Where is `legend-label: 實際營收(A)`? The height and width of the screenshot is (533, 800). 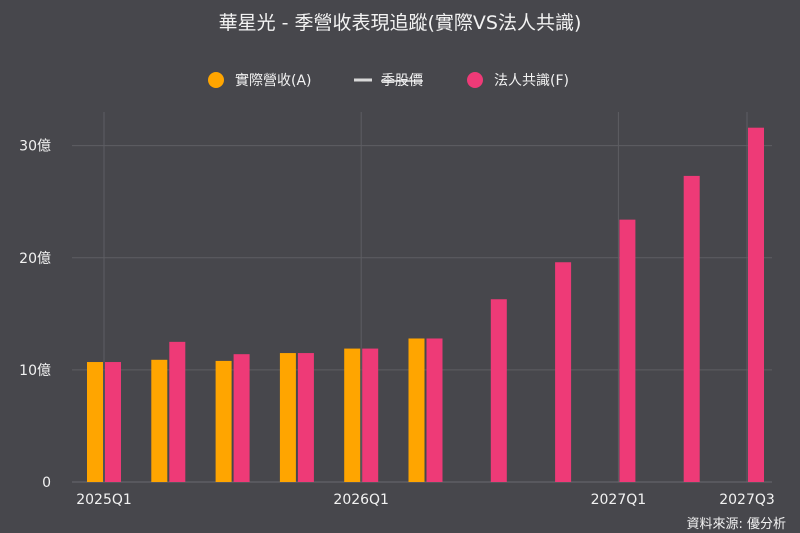 legend-label: 實際營收(A) is located at coordinates (273, 80).